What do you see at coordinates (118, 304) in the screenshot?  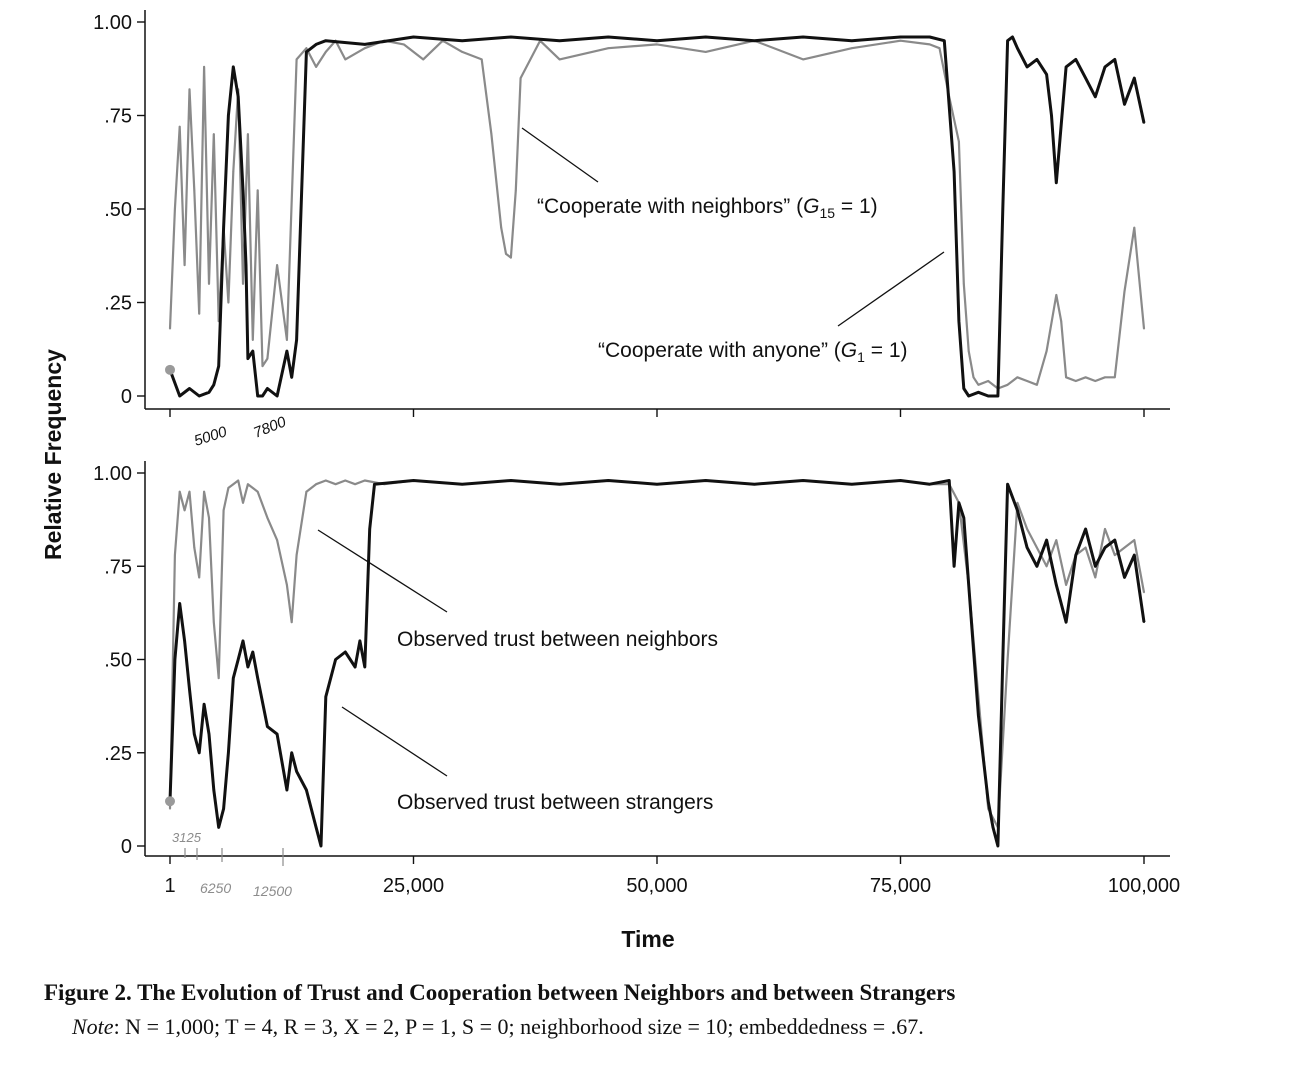 I see `y-tick-label-top: .25` at bounding box center [118, 304].